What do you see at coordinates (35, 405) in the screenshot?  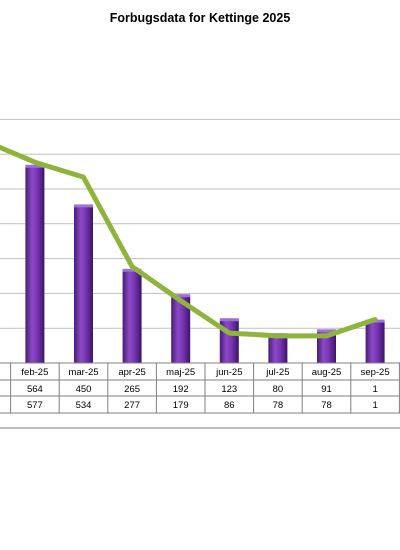 I see `data-label: 577` at bounding box center [35, 405].